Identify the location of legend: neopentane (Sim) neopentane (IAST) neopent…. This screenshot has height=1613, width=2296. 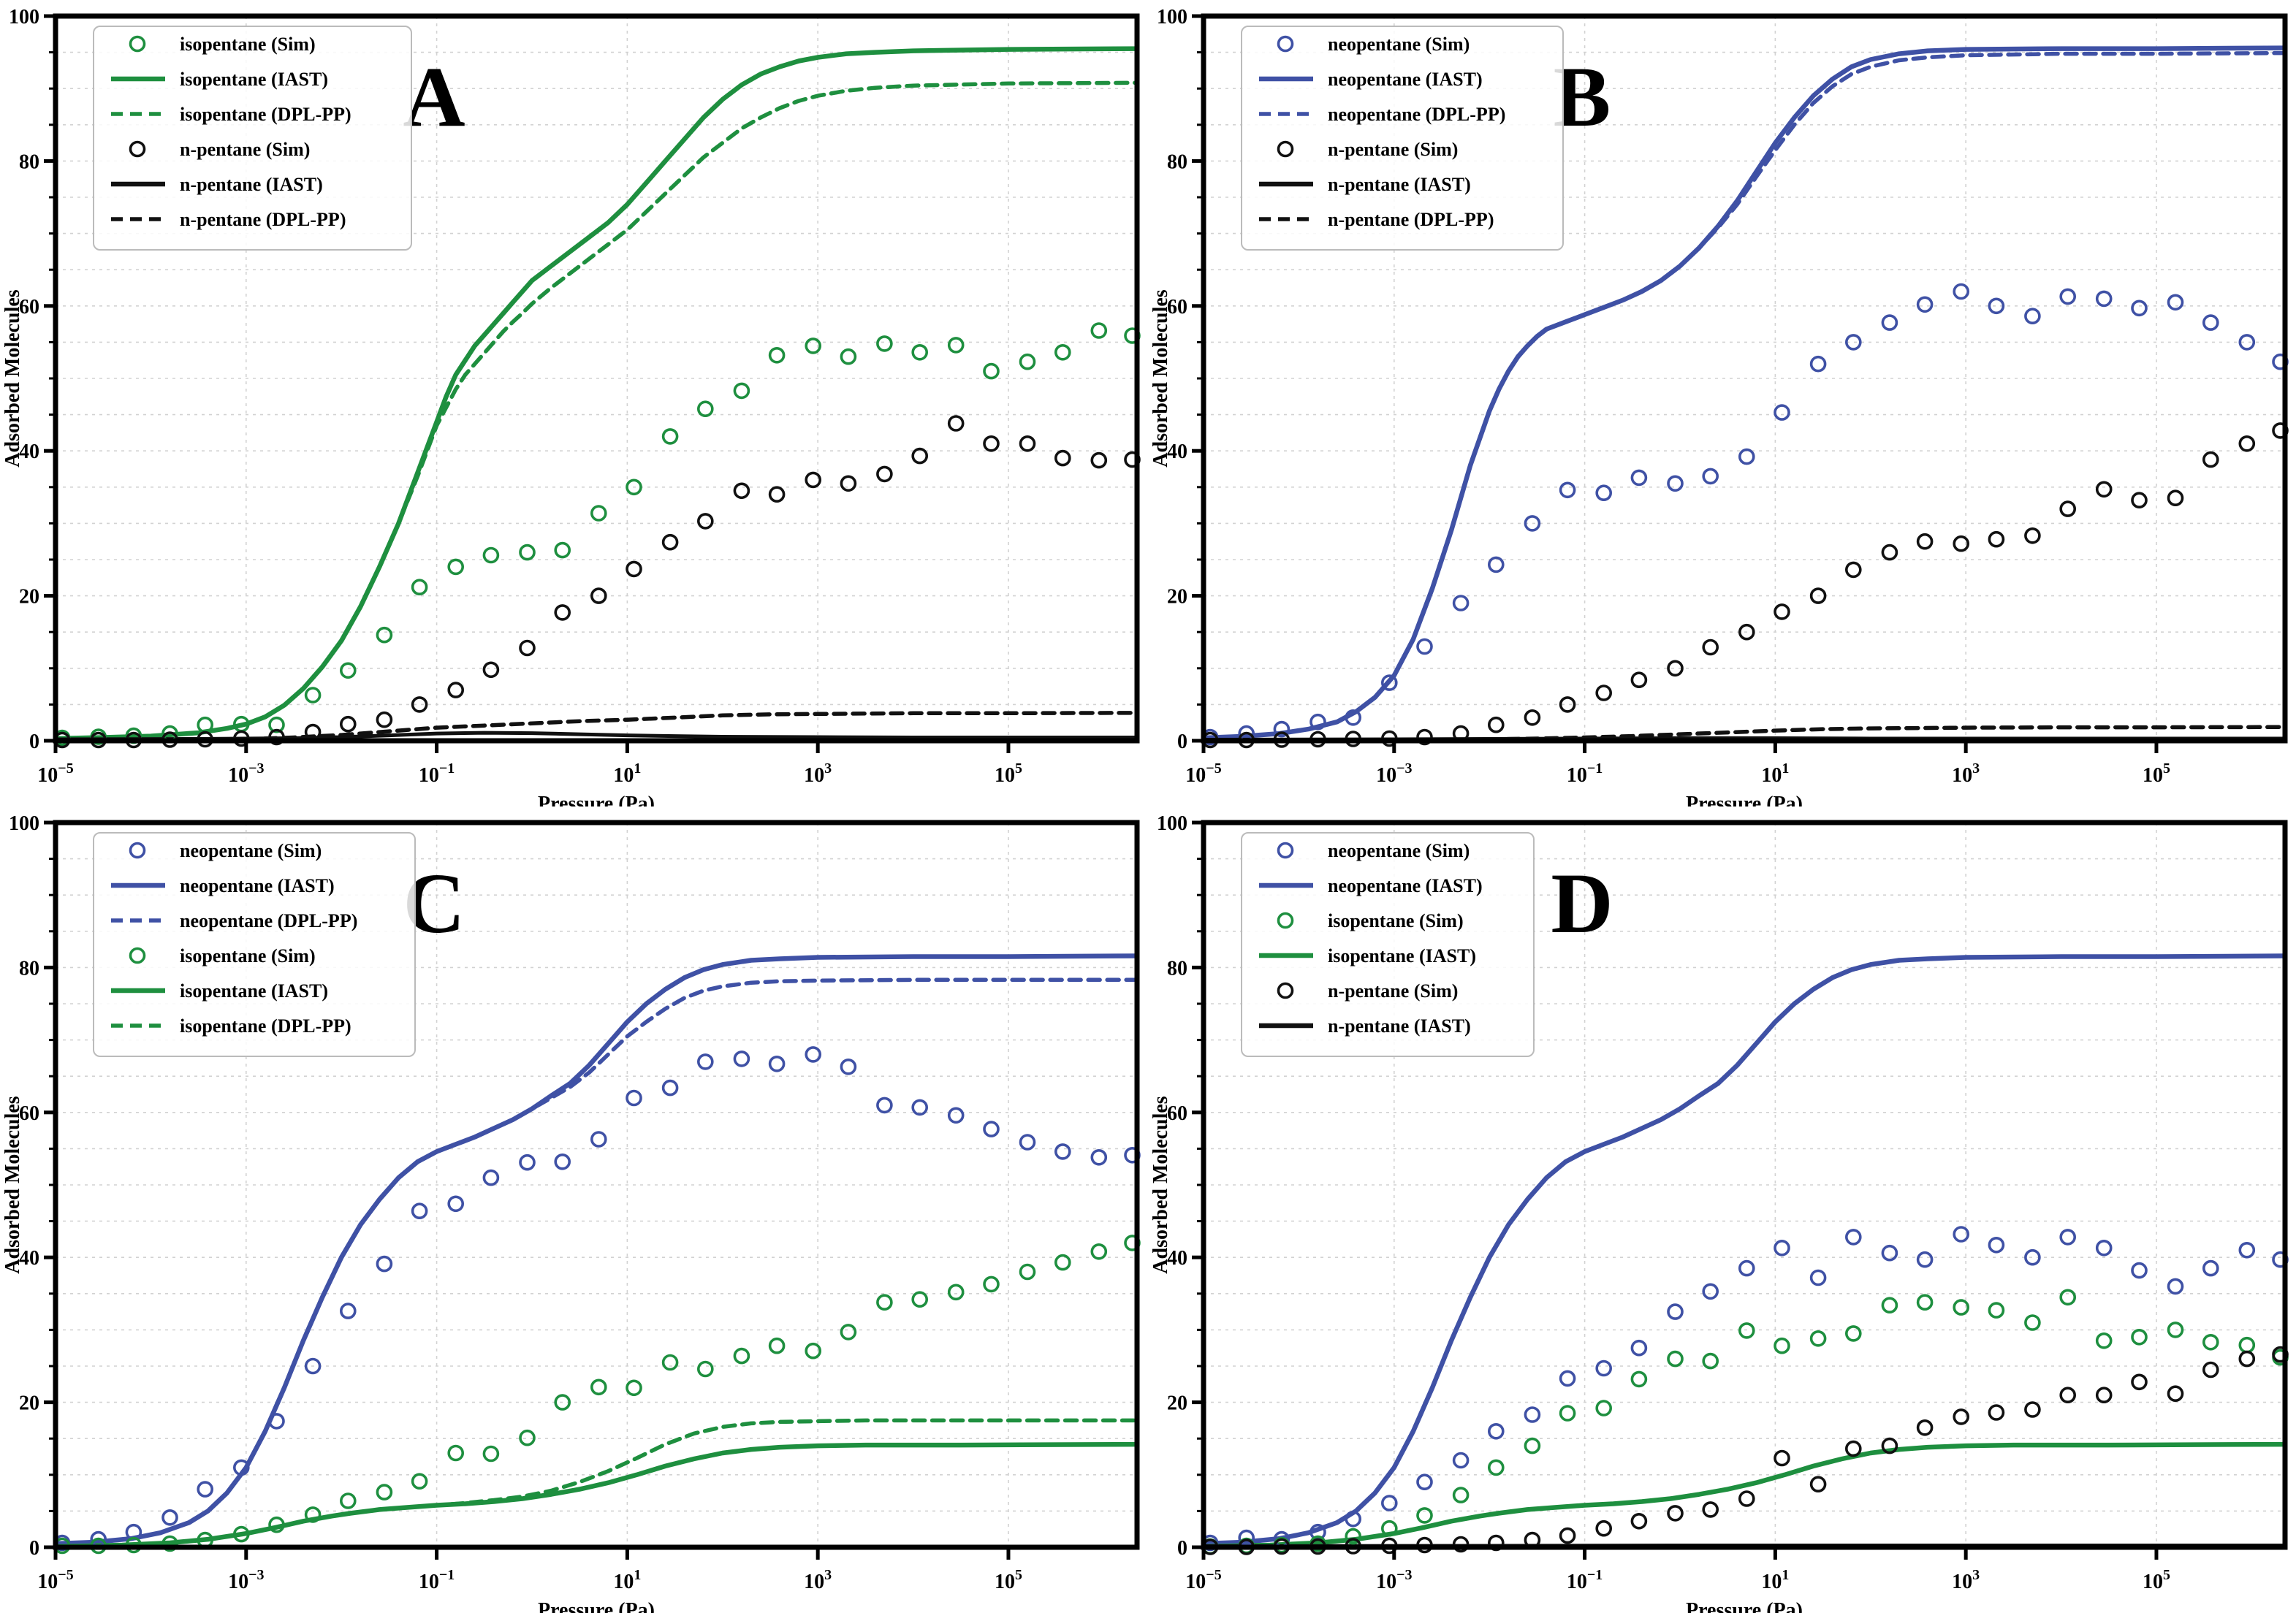
(254, 944).